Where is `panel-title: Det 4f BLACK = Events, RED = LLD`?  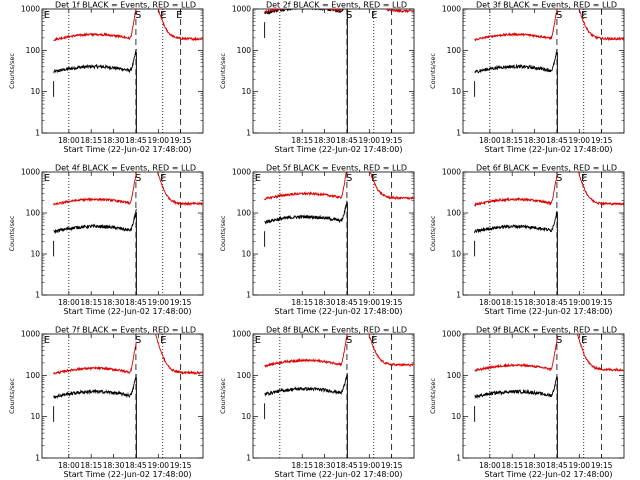
panel-title: Det 4f BLACK = Events, RED = LLD is located at coordinates (125, 168).